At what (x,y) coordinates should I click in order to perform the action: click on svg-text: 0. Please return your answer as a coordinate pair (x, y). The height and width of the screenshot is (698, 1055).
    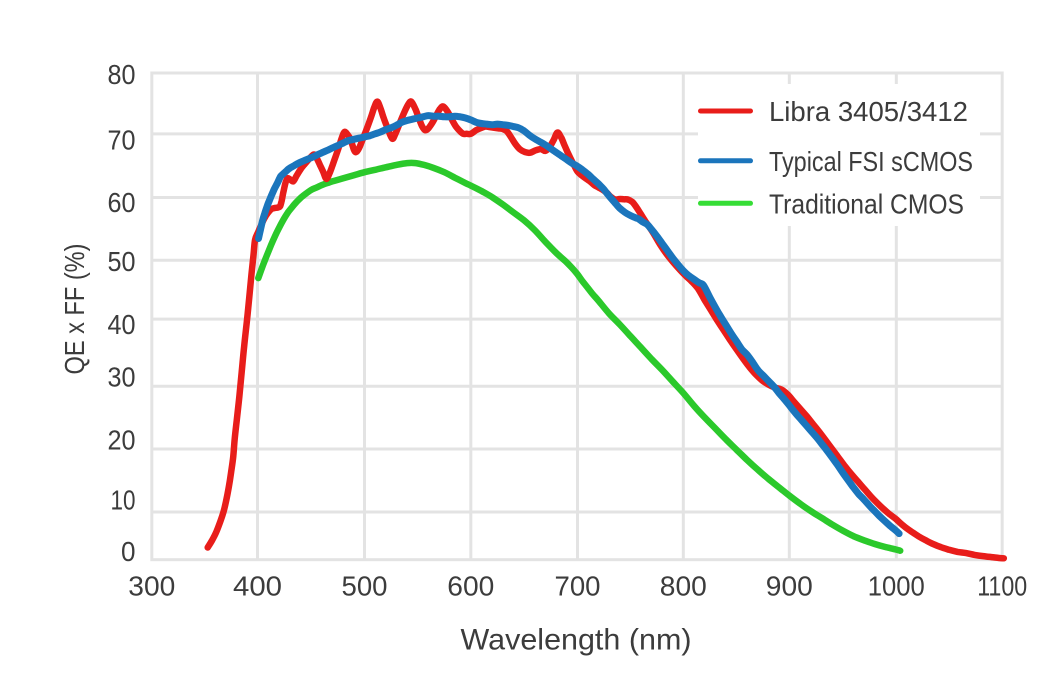
    Looking at the image, I should click on (128, 551).